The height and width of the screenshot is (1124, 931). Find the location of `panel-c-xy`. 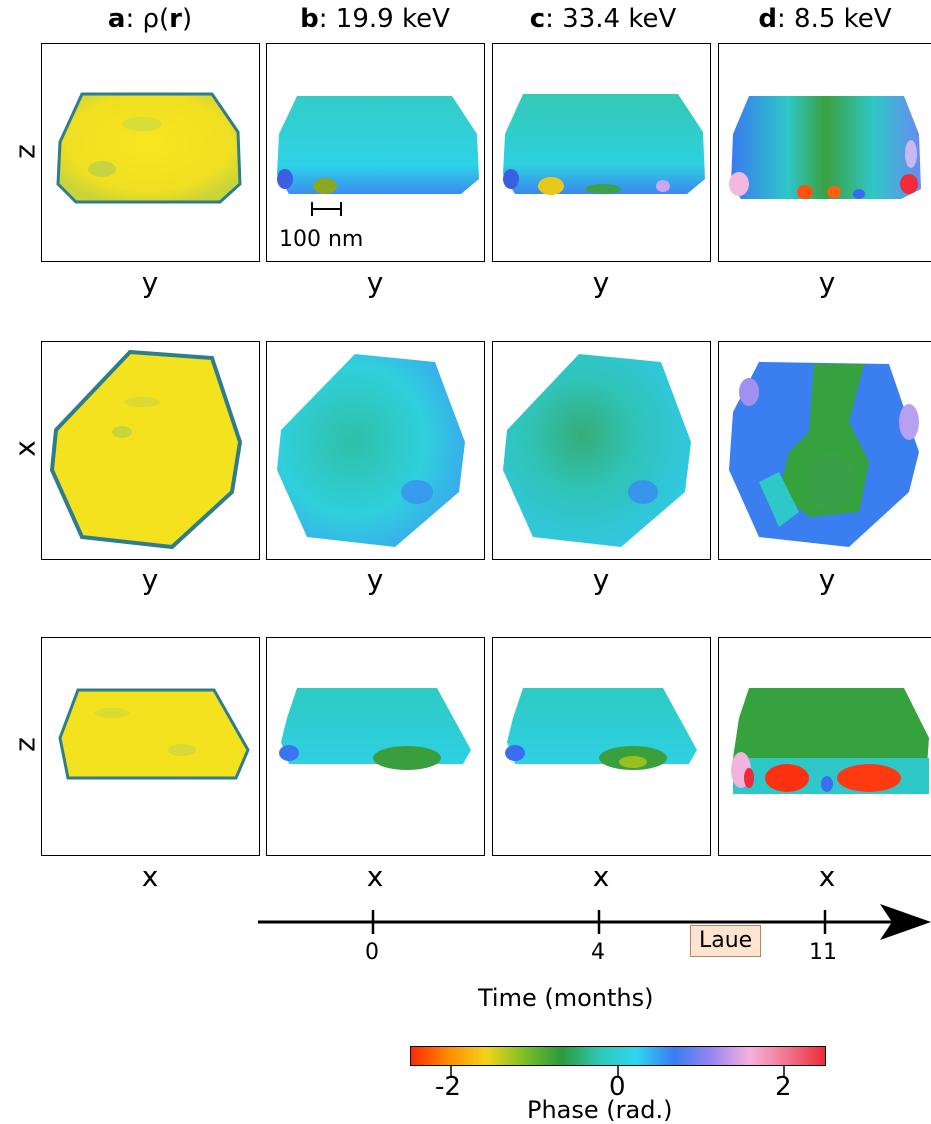

panel-c-xy is located at coordinates (601, 450).